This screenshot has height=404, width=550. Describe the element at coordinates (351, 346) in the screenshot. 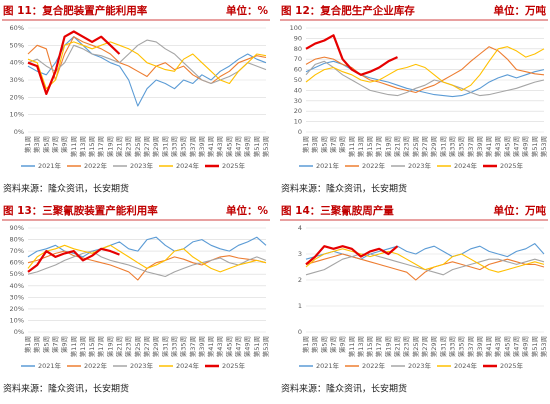

I see `x-tick-label: 第11周` at that location.